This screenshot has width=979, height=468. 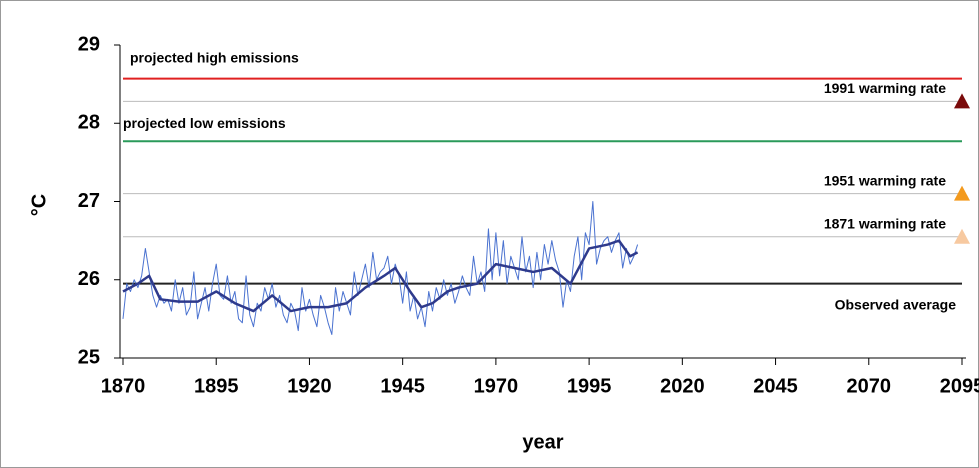 What do you see at coordinates (204, 123) in the screenshot?
I see `reference-label: projected low emissions` at bounding box center [204, 123].